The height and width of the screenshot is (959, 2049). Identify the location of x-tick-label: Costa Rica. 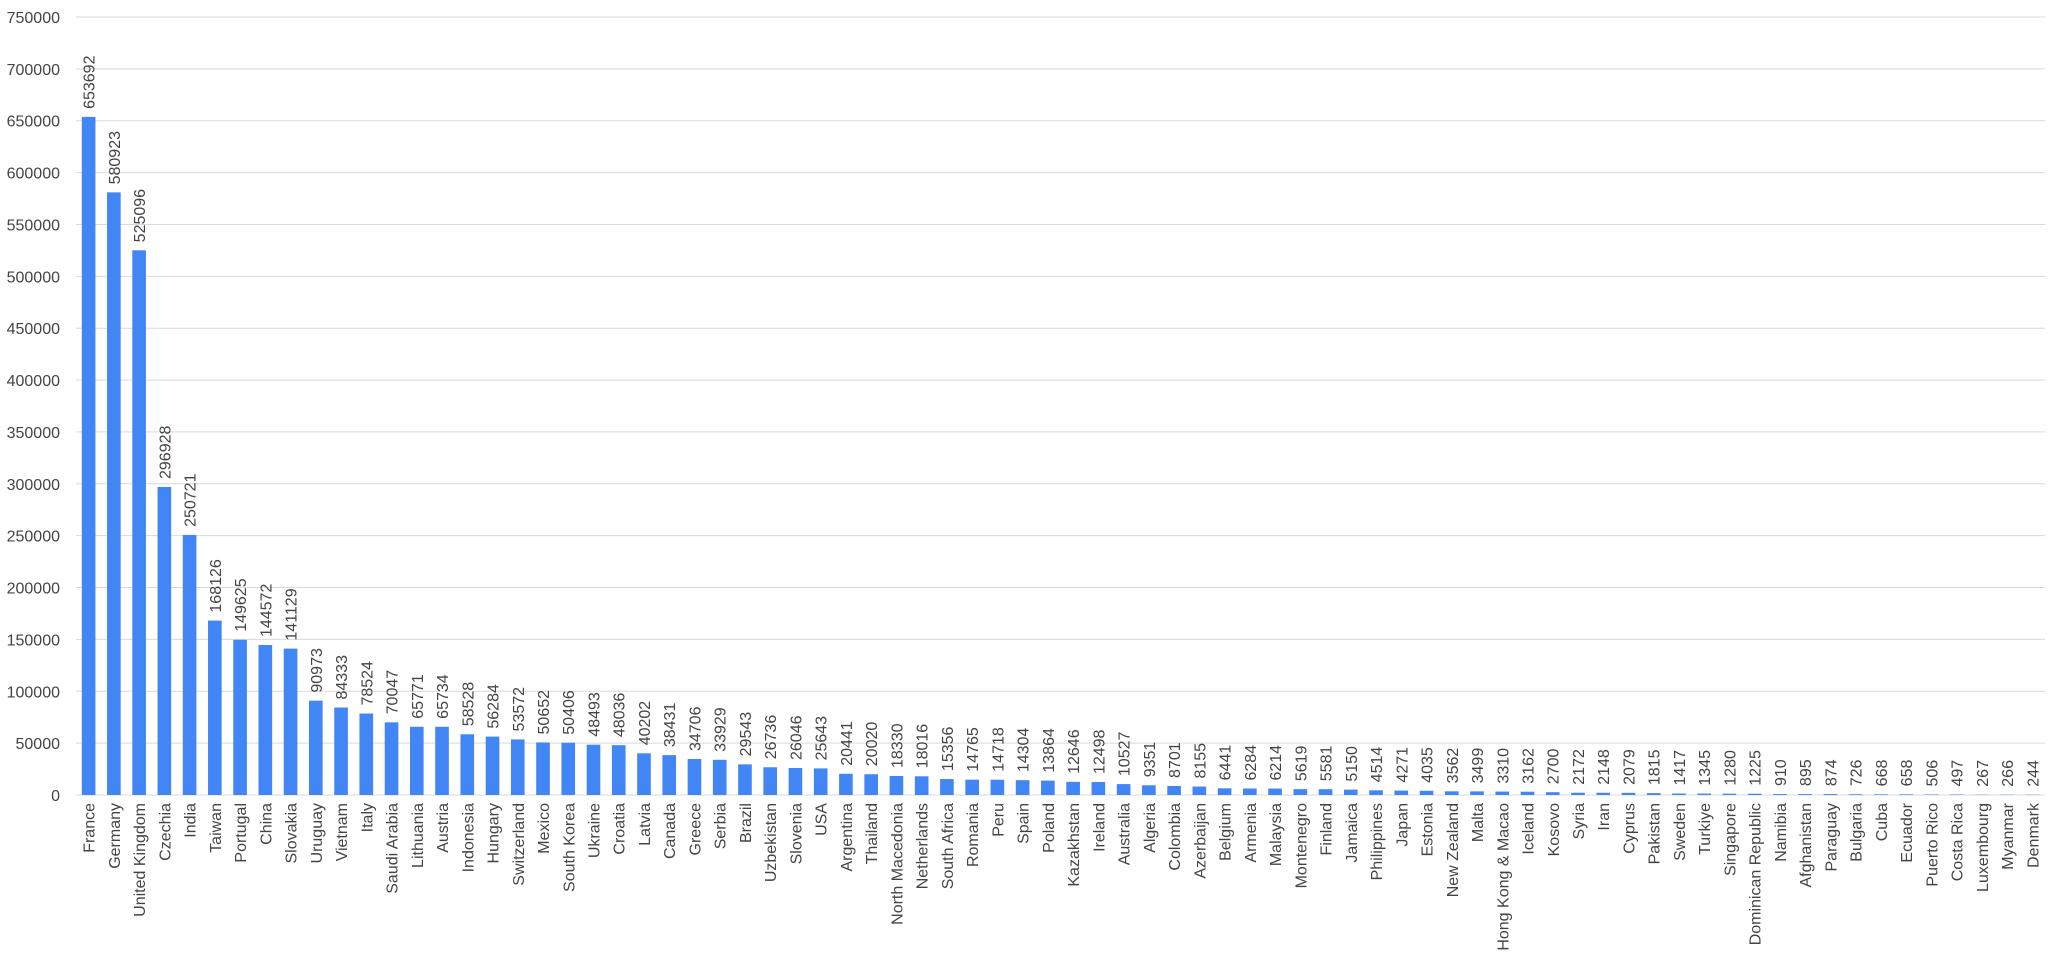
(1958, 842).